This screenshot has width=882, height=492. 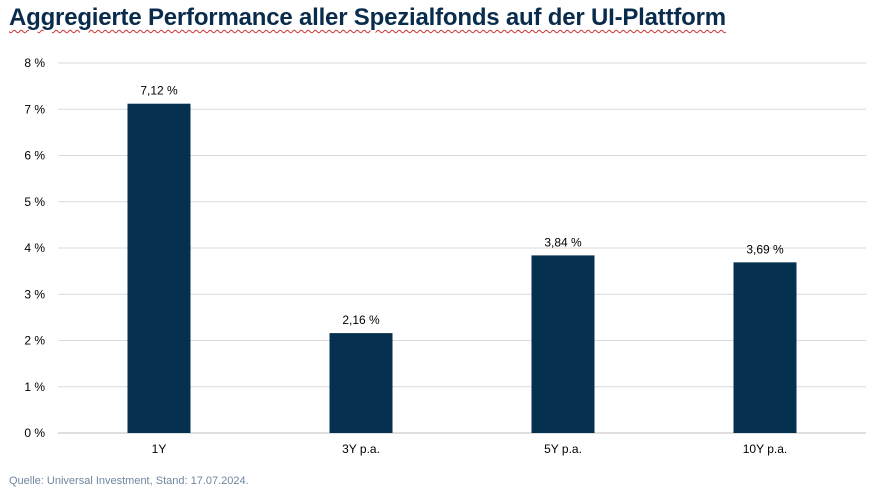 What do you see at coordinates (563, 242) in the screenshot?
I see `data-label: 3,84 %` at bounding box center [563, 242].